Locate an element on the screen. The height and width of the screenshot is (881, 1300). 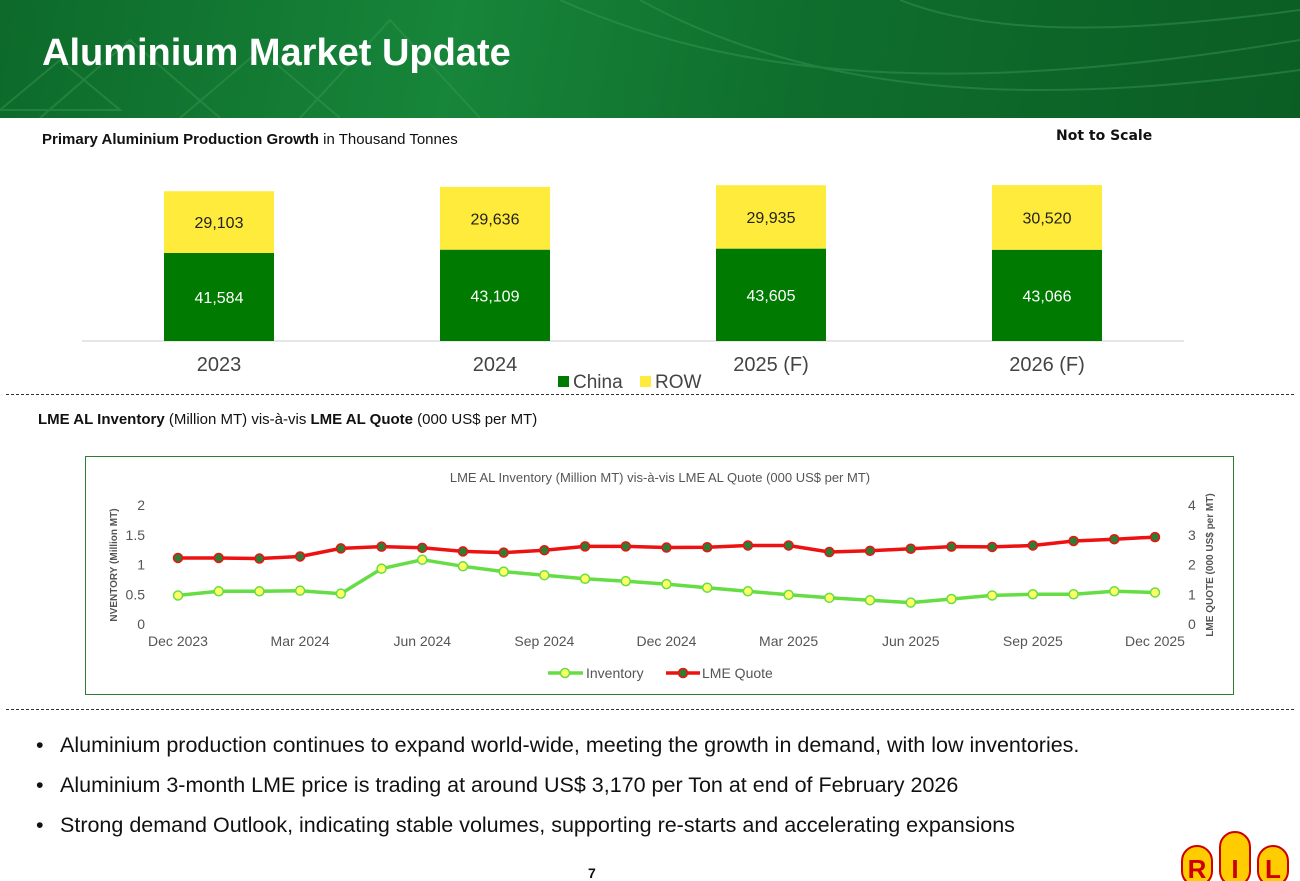
bar-label-row: 30,520 is located at coordinates (1047, 218).